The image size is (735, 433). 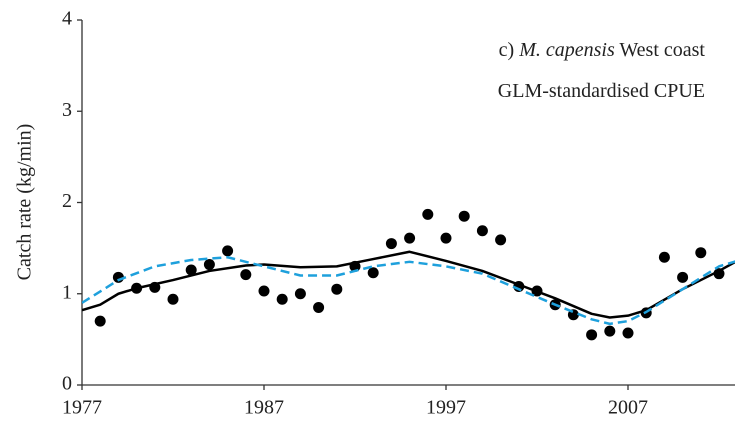 I want to click on annotation-part: c), so click(x=507, y=50).